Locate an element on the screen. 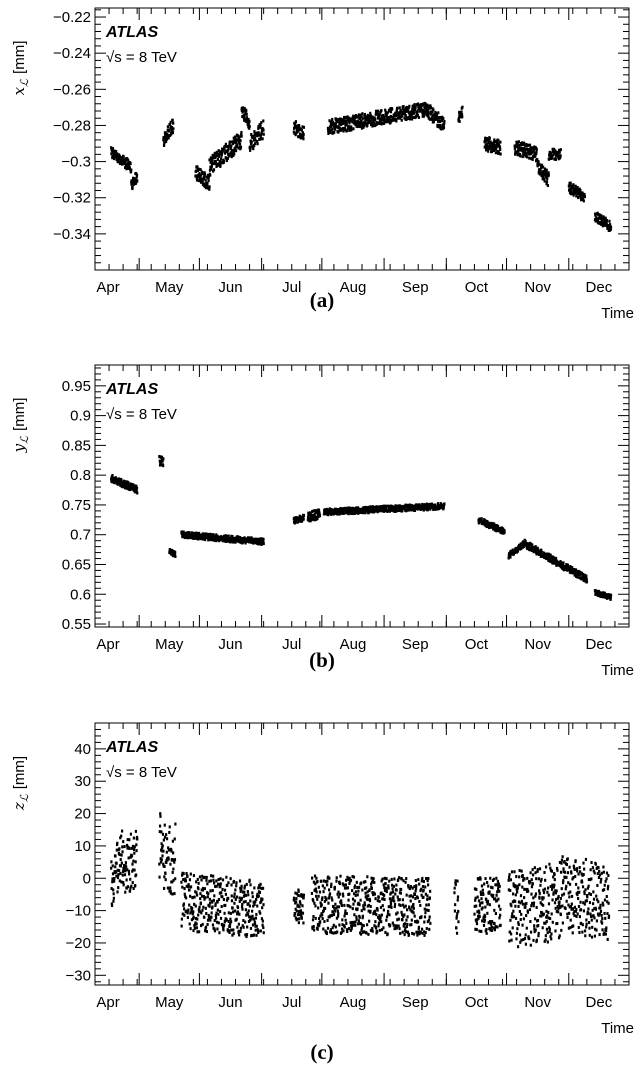 The width and height of the screenshot is (644, 1070). x-tick-label: Dec is located at coordinates (599, 287).